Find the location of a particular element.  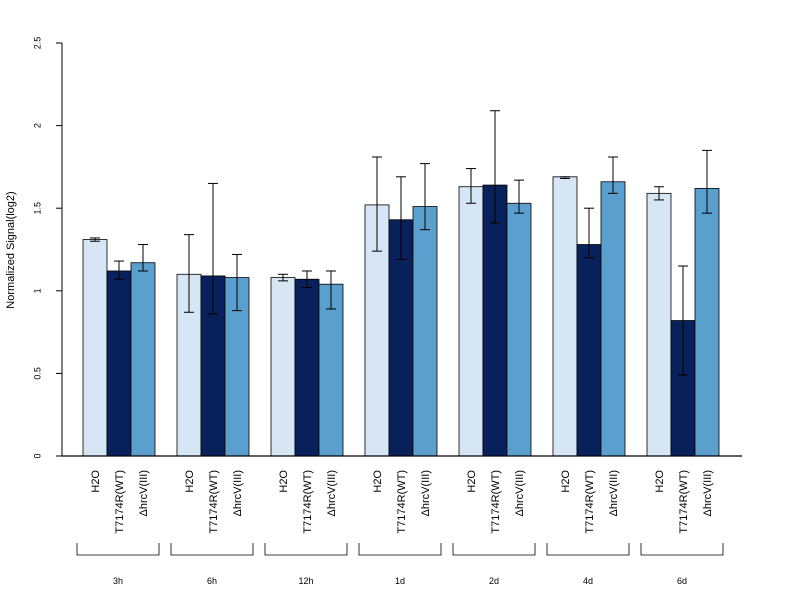

group-label: 1d is located at coordinates (400, 581).